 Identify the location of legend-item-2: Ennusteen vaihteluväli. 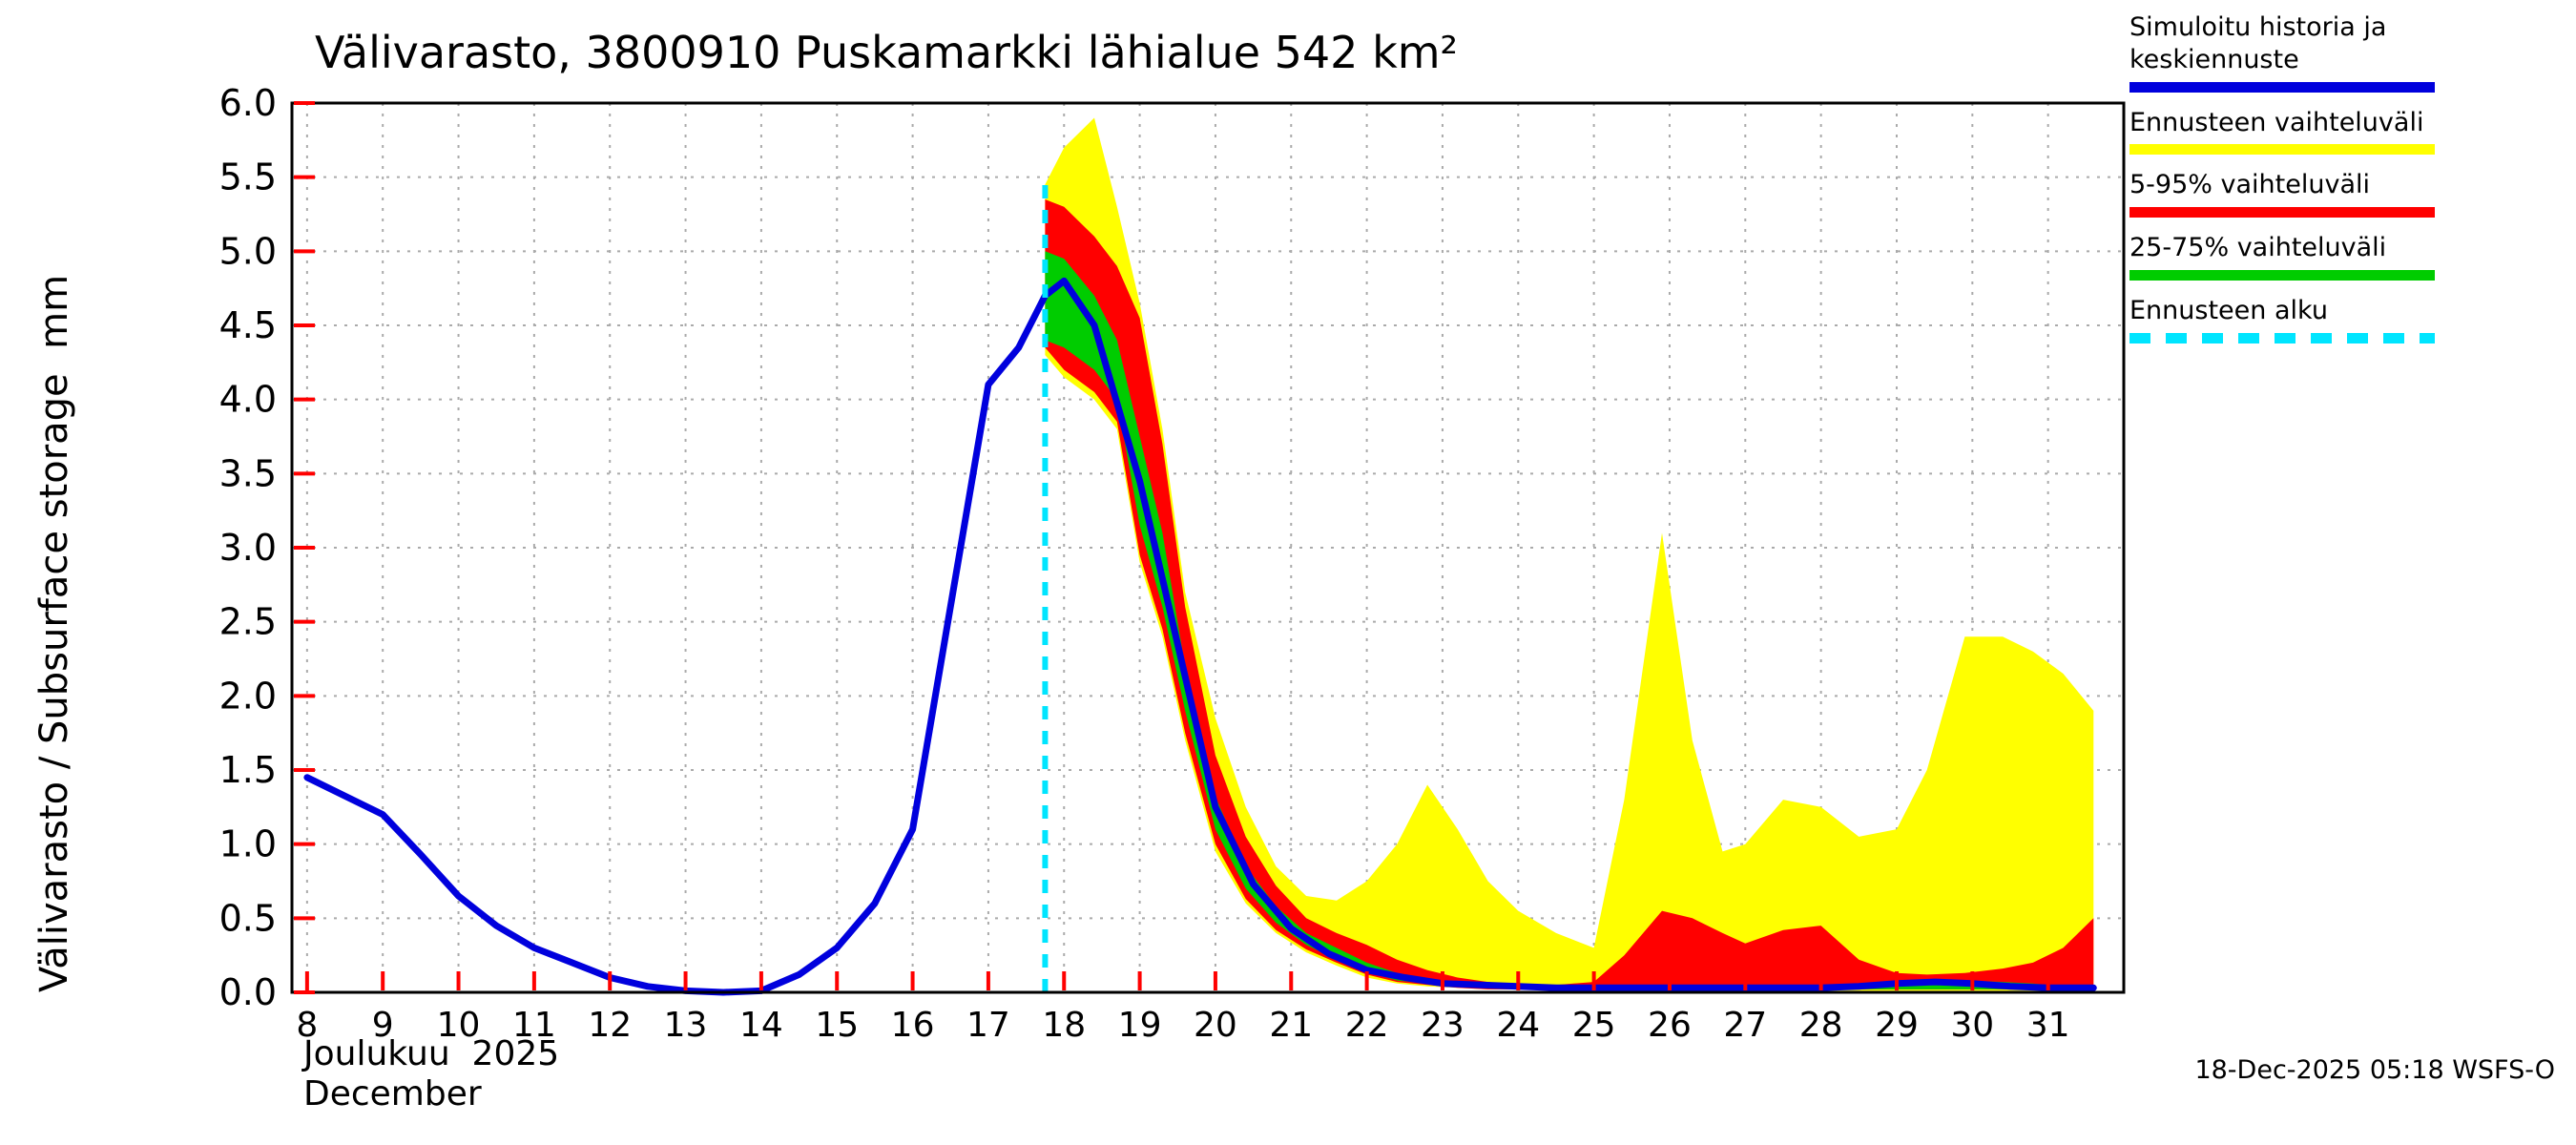
(2294, 131).